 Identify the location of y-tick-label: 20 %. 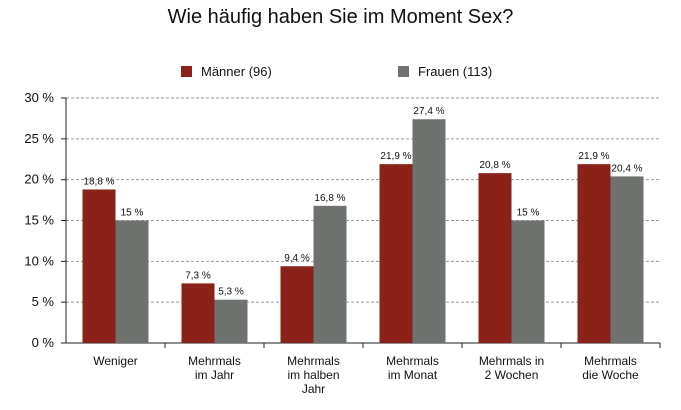
(39, 179).